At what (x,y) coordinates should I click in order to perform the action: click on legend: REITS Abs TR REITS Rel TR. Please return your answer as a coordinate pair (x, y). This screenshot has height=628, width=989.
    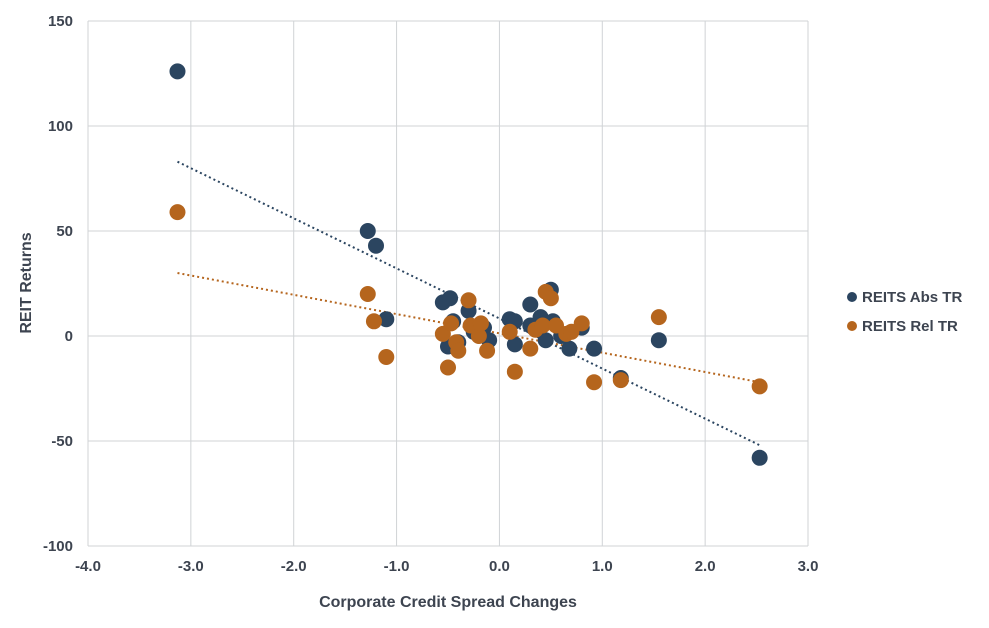
    Looking at the image, I should click on (904, 312).